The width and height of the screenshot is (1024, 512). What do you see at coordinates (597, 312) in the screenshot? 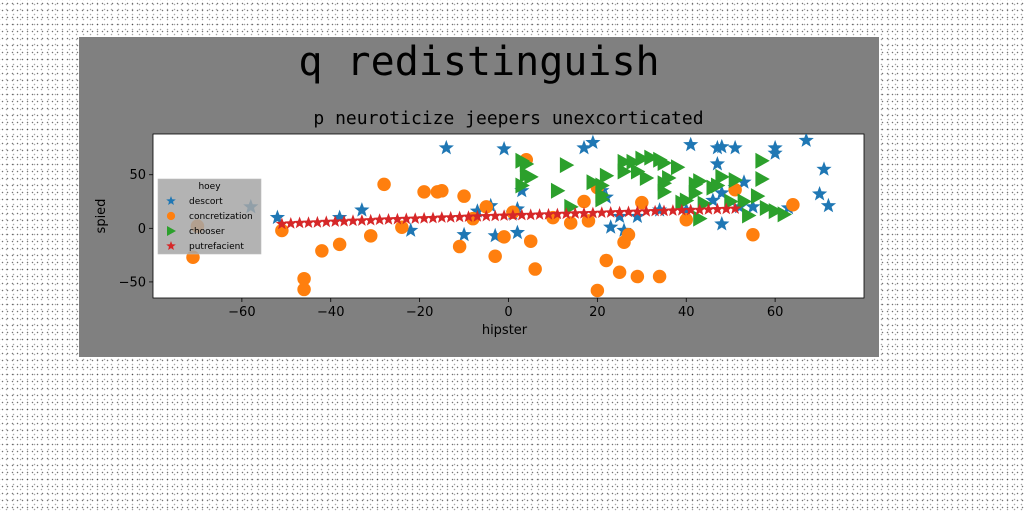
I see `x-tick-label: 20` at bounding box center [597, 312].